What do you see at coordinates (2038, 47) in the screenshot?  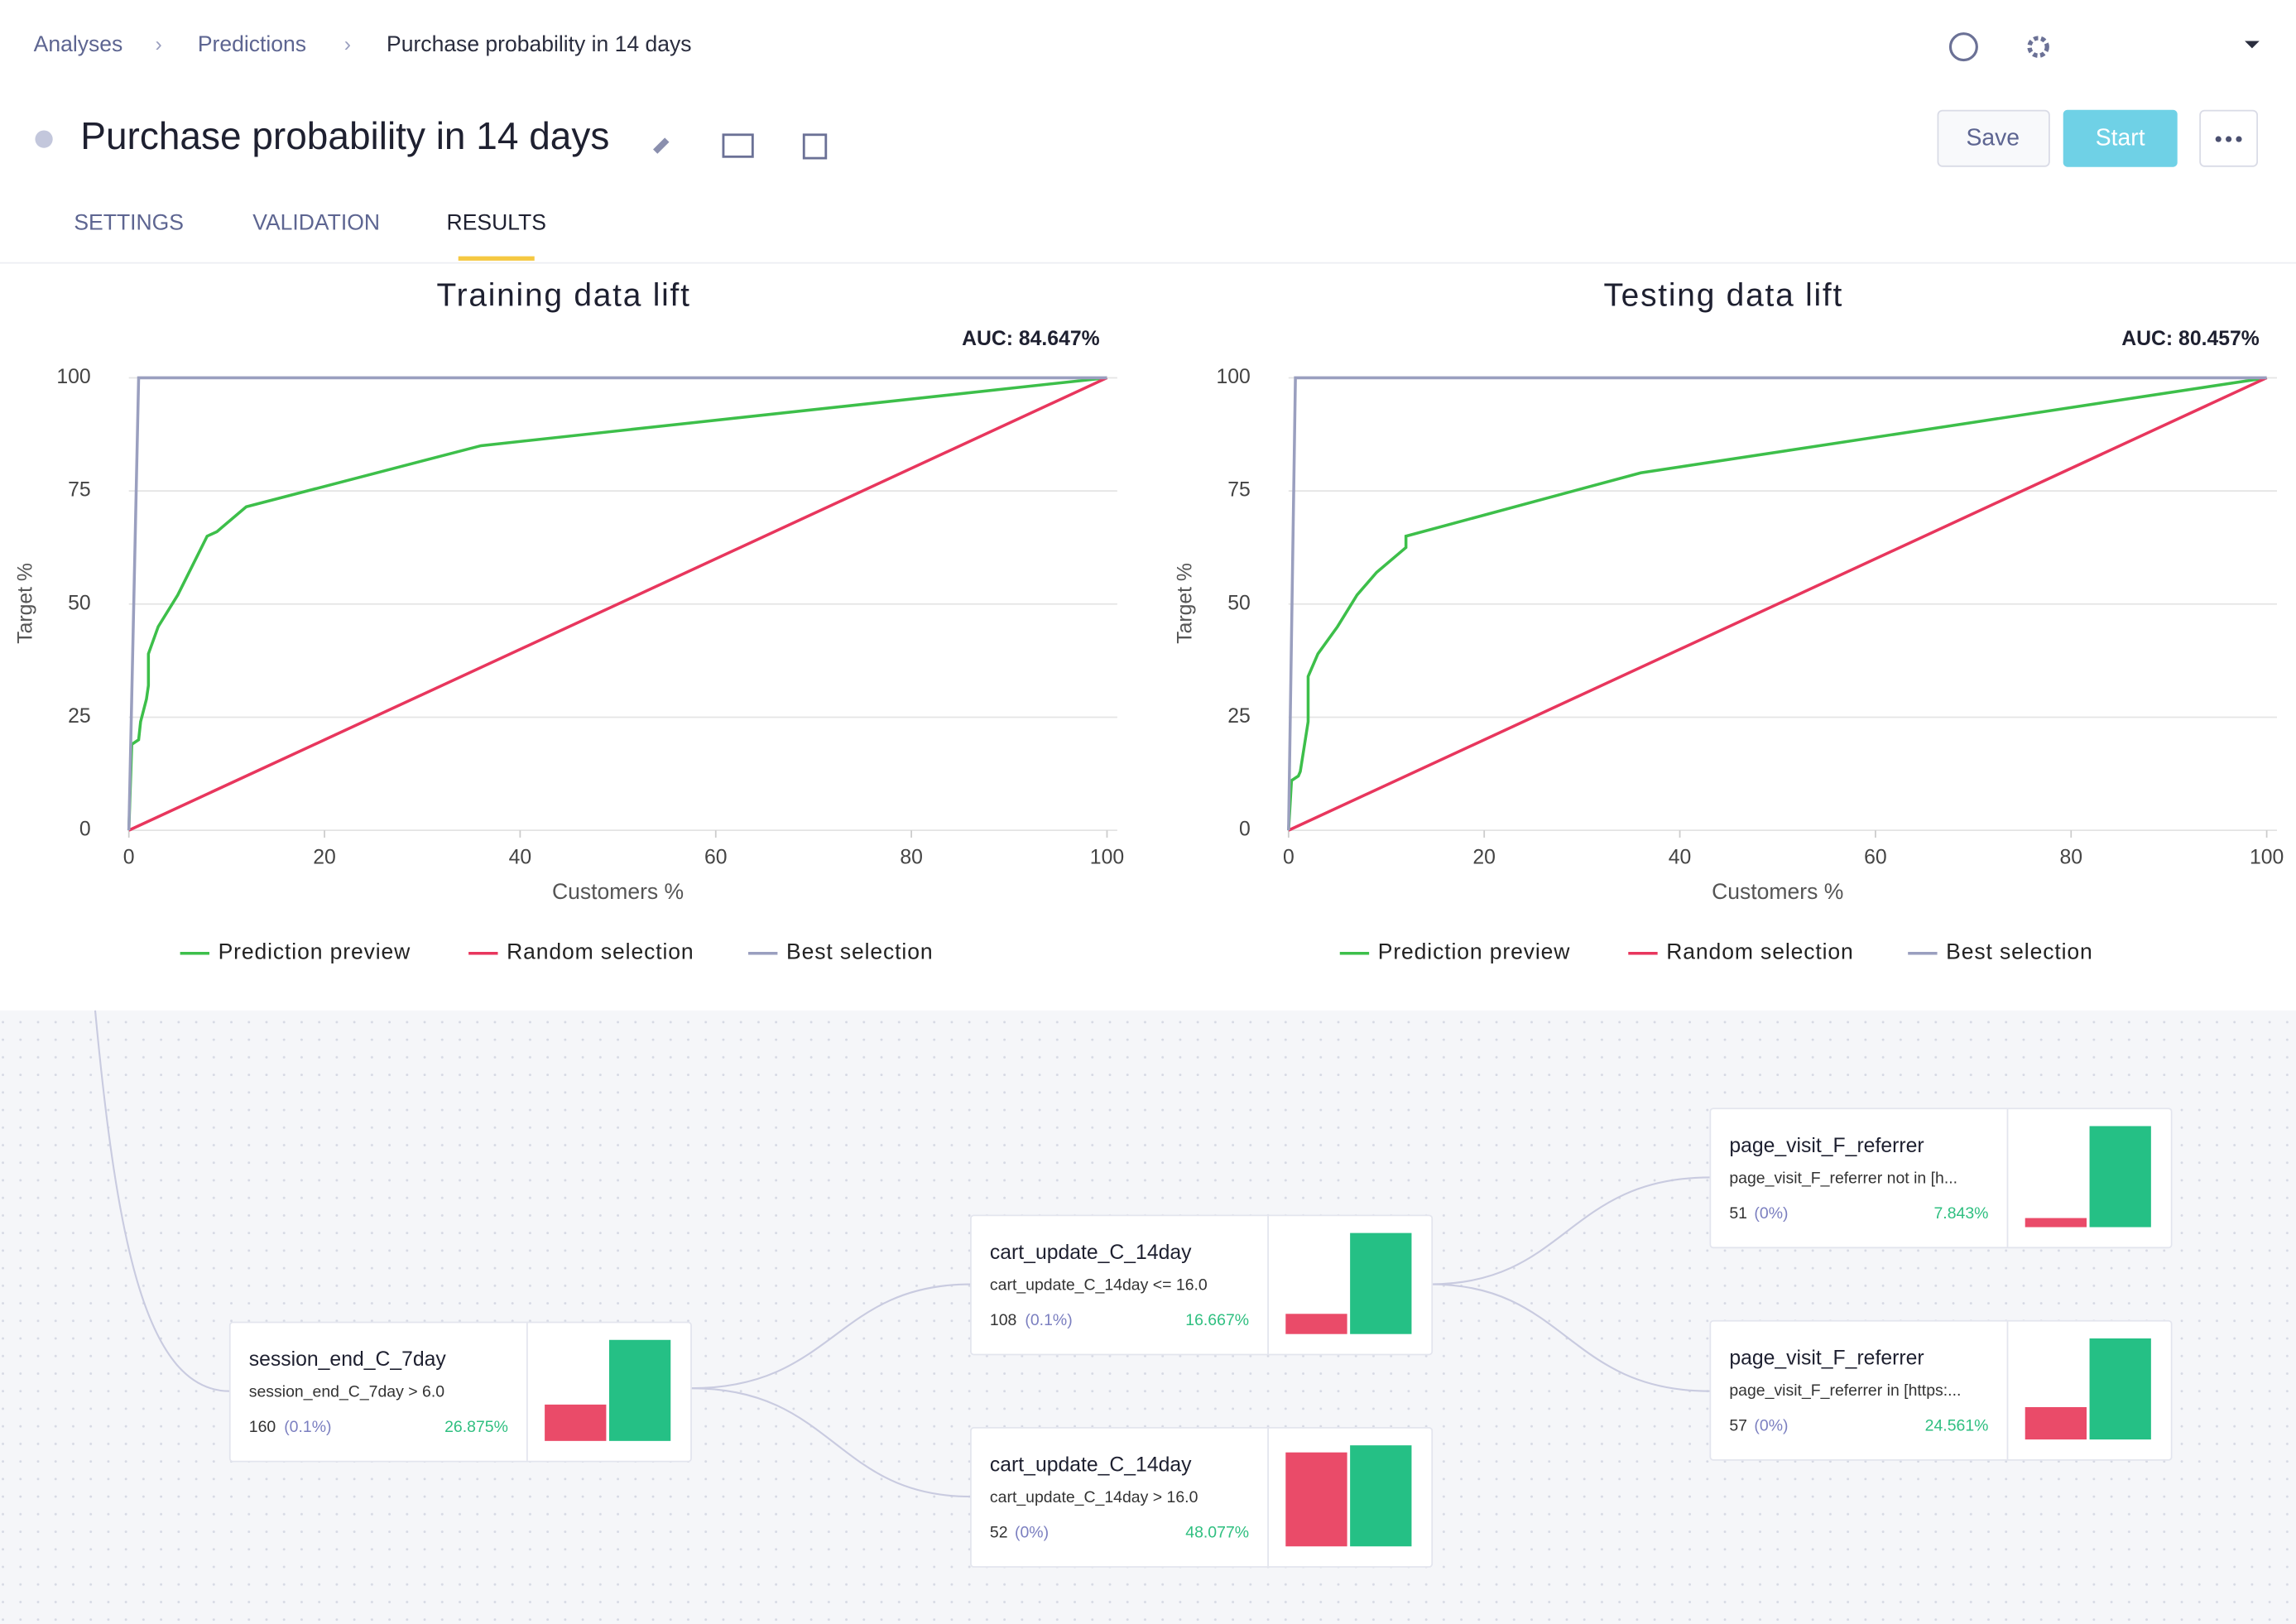 I see `settings-icon` at bounding box center [2038, 47].